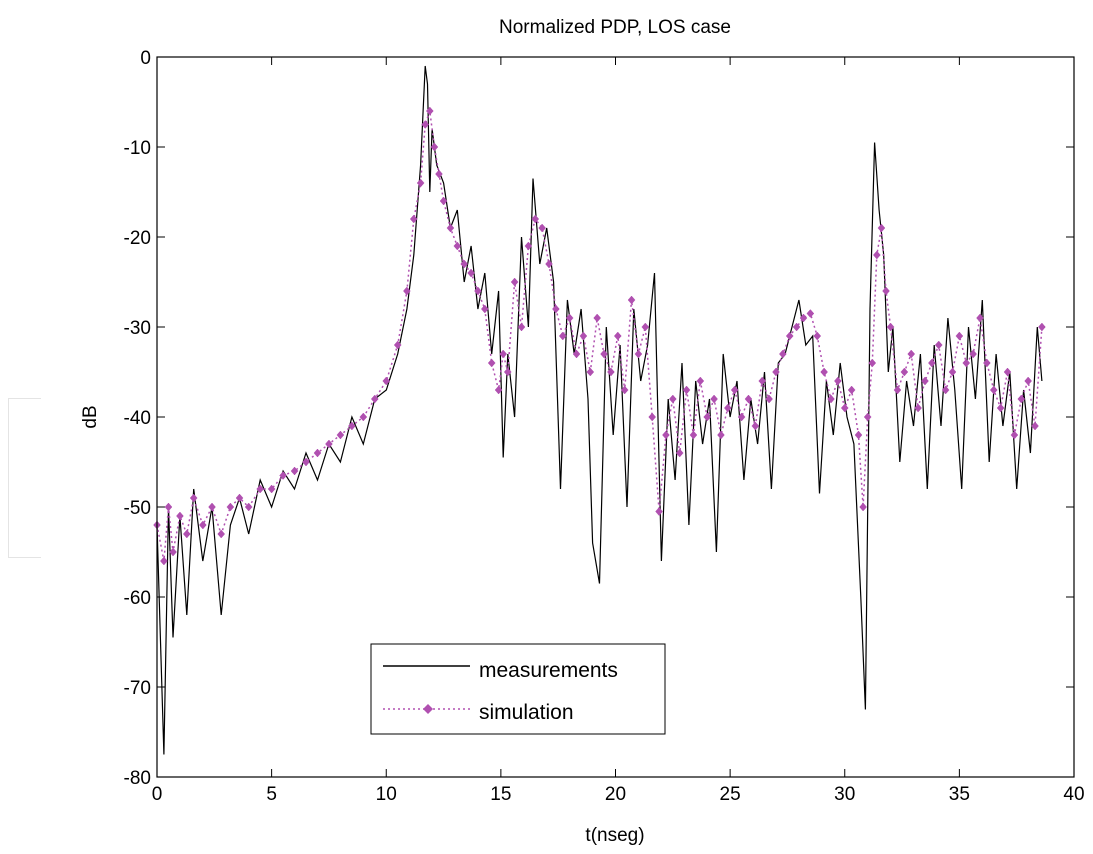 Image resolution: width=1093 pixels, height=854 pixels. What do you see at coordinates (24, 478) in the screenshot?
I see `background-panel` at bounding box center [24, 478].